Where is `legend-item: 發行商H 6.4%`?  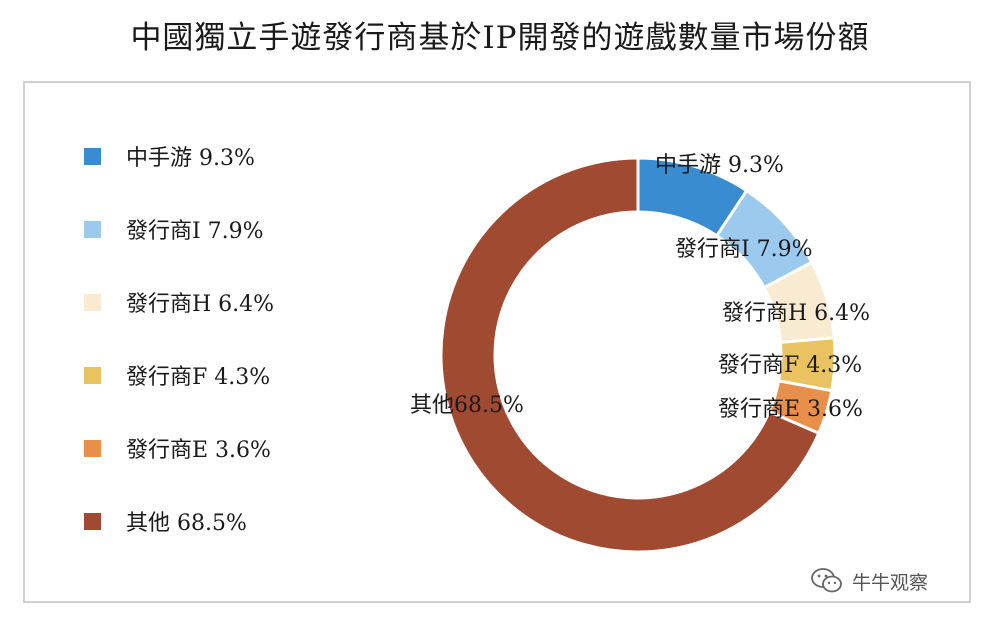 legend-item: 發行商H 6.4% is located at coordinates (179, 302).